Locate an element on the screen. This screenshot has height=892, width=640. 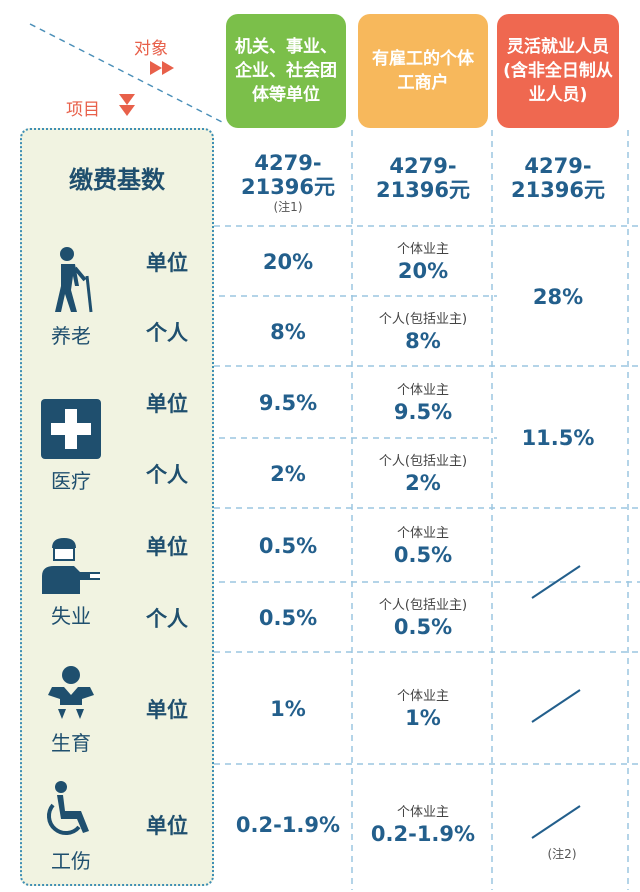
base-col1: 4279-21396元 (注1) is located at coordinates (288, 182).